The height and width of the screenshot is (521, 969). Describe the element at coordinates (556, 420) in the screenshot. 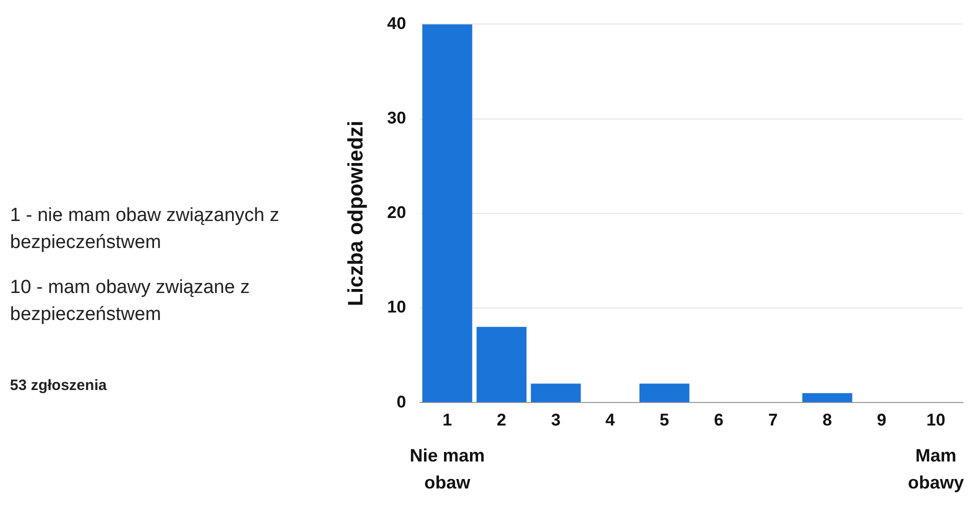

I see `x-tick-label: 3` at that location.